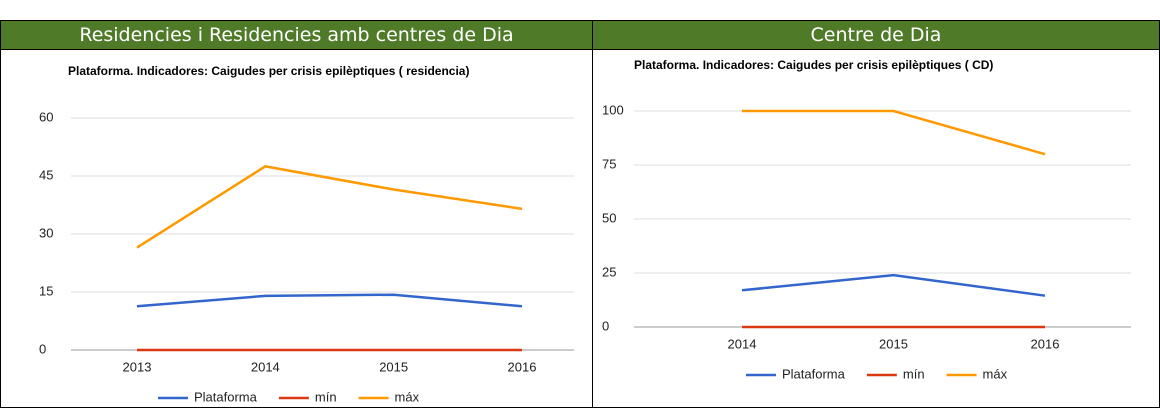  Describe the element at coordinates (46, 290) in the screenshot. I see `y-tick-label: 15` at that location.